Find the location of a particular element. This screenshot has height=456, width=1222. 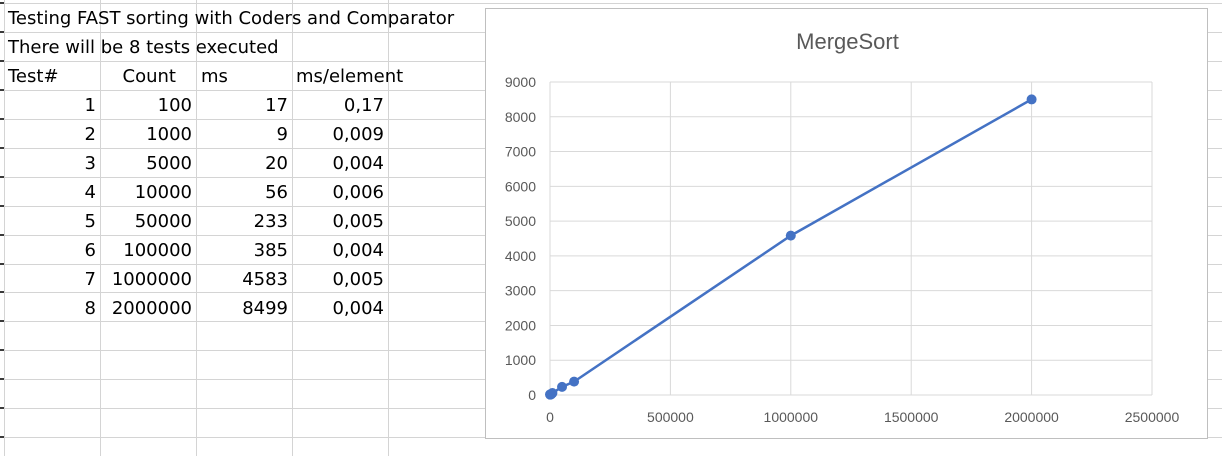

header-ms-per-element-cell: ms/element is located at coordinates (350, 76).